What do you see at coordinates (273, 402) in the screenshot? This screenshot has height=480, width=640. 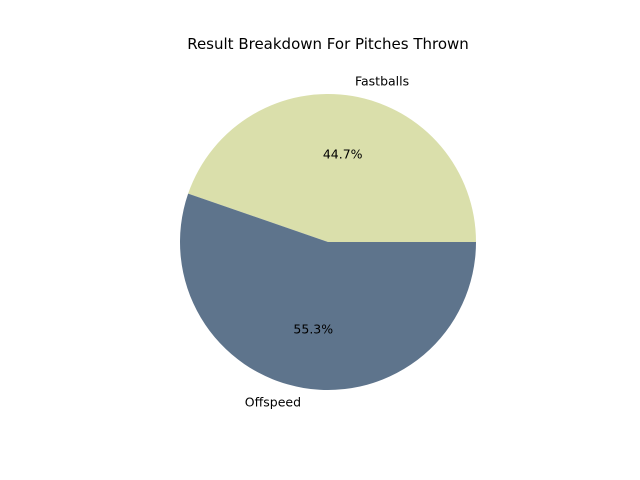 I see `slice-label-offspeed: Offspeed` at bounding box center [273, 402].